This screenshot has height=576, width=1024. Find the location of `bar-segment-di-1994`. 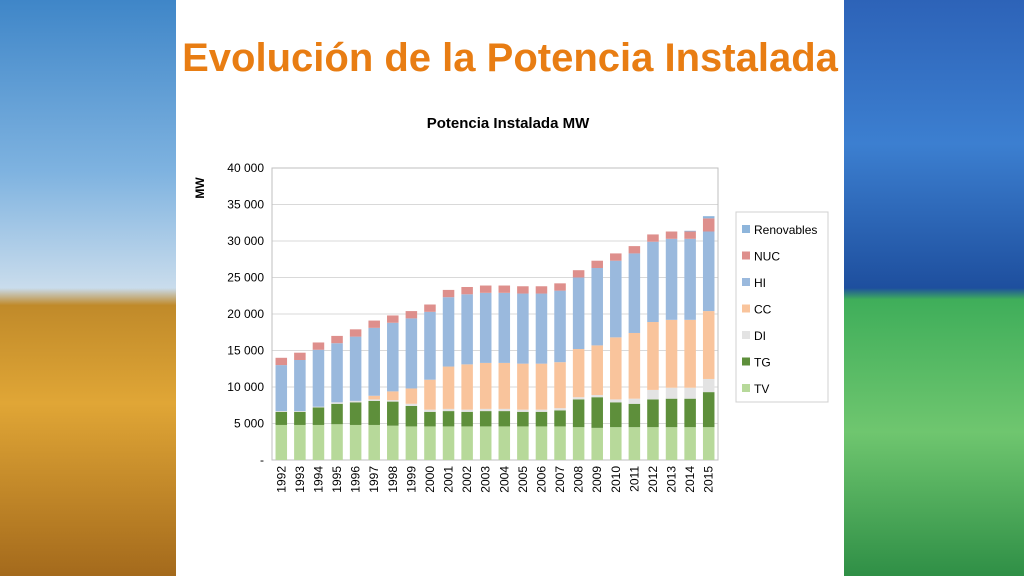

bar-segment-di-1994 is located at coordinates (318, 407).